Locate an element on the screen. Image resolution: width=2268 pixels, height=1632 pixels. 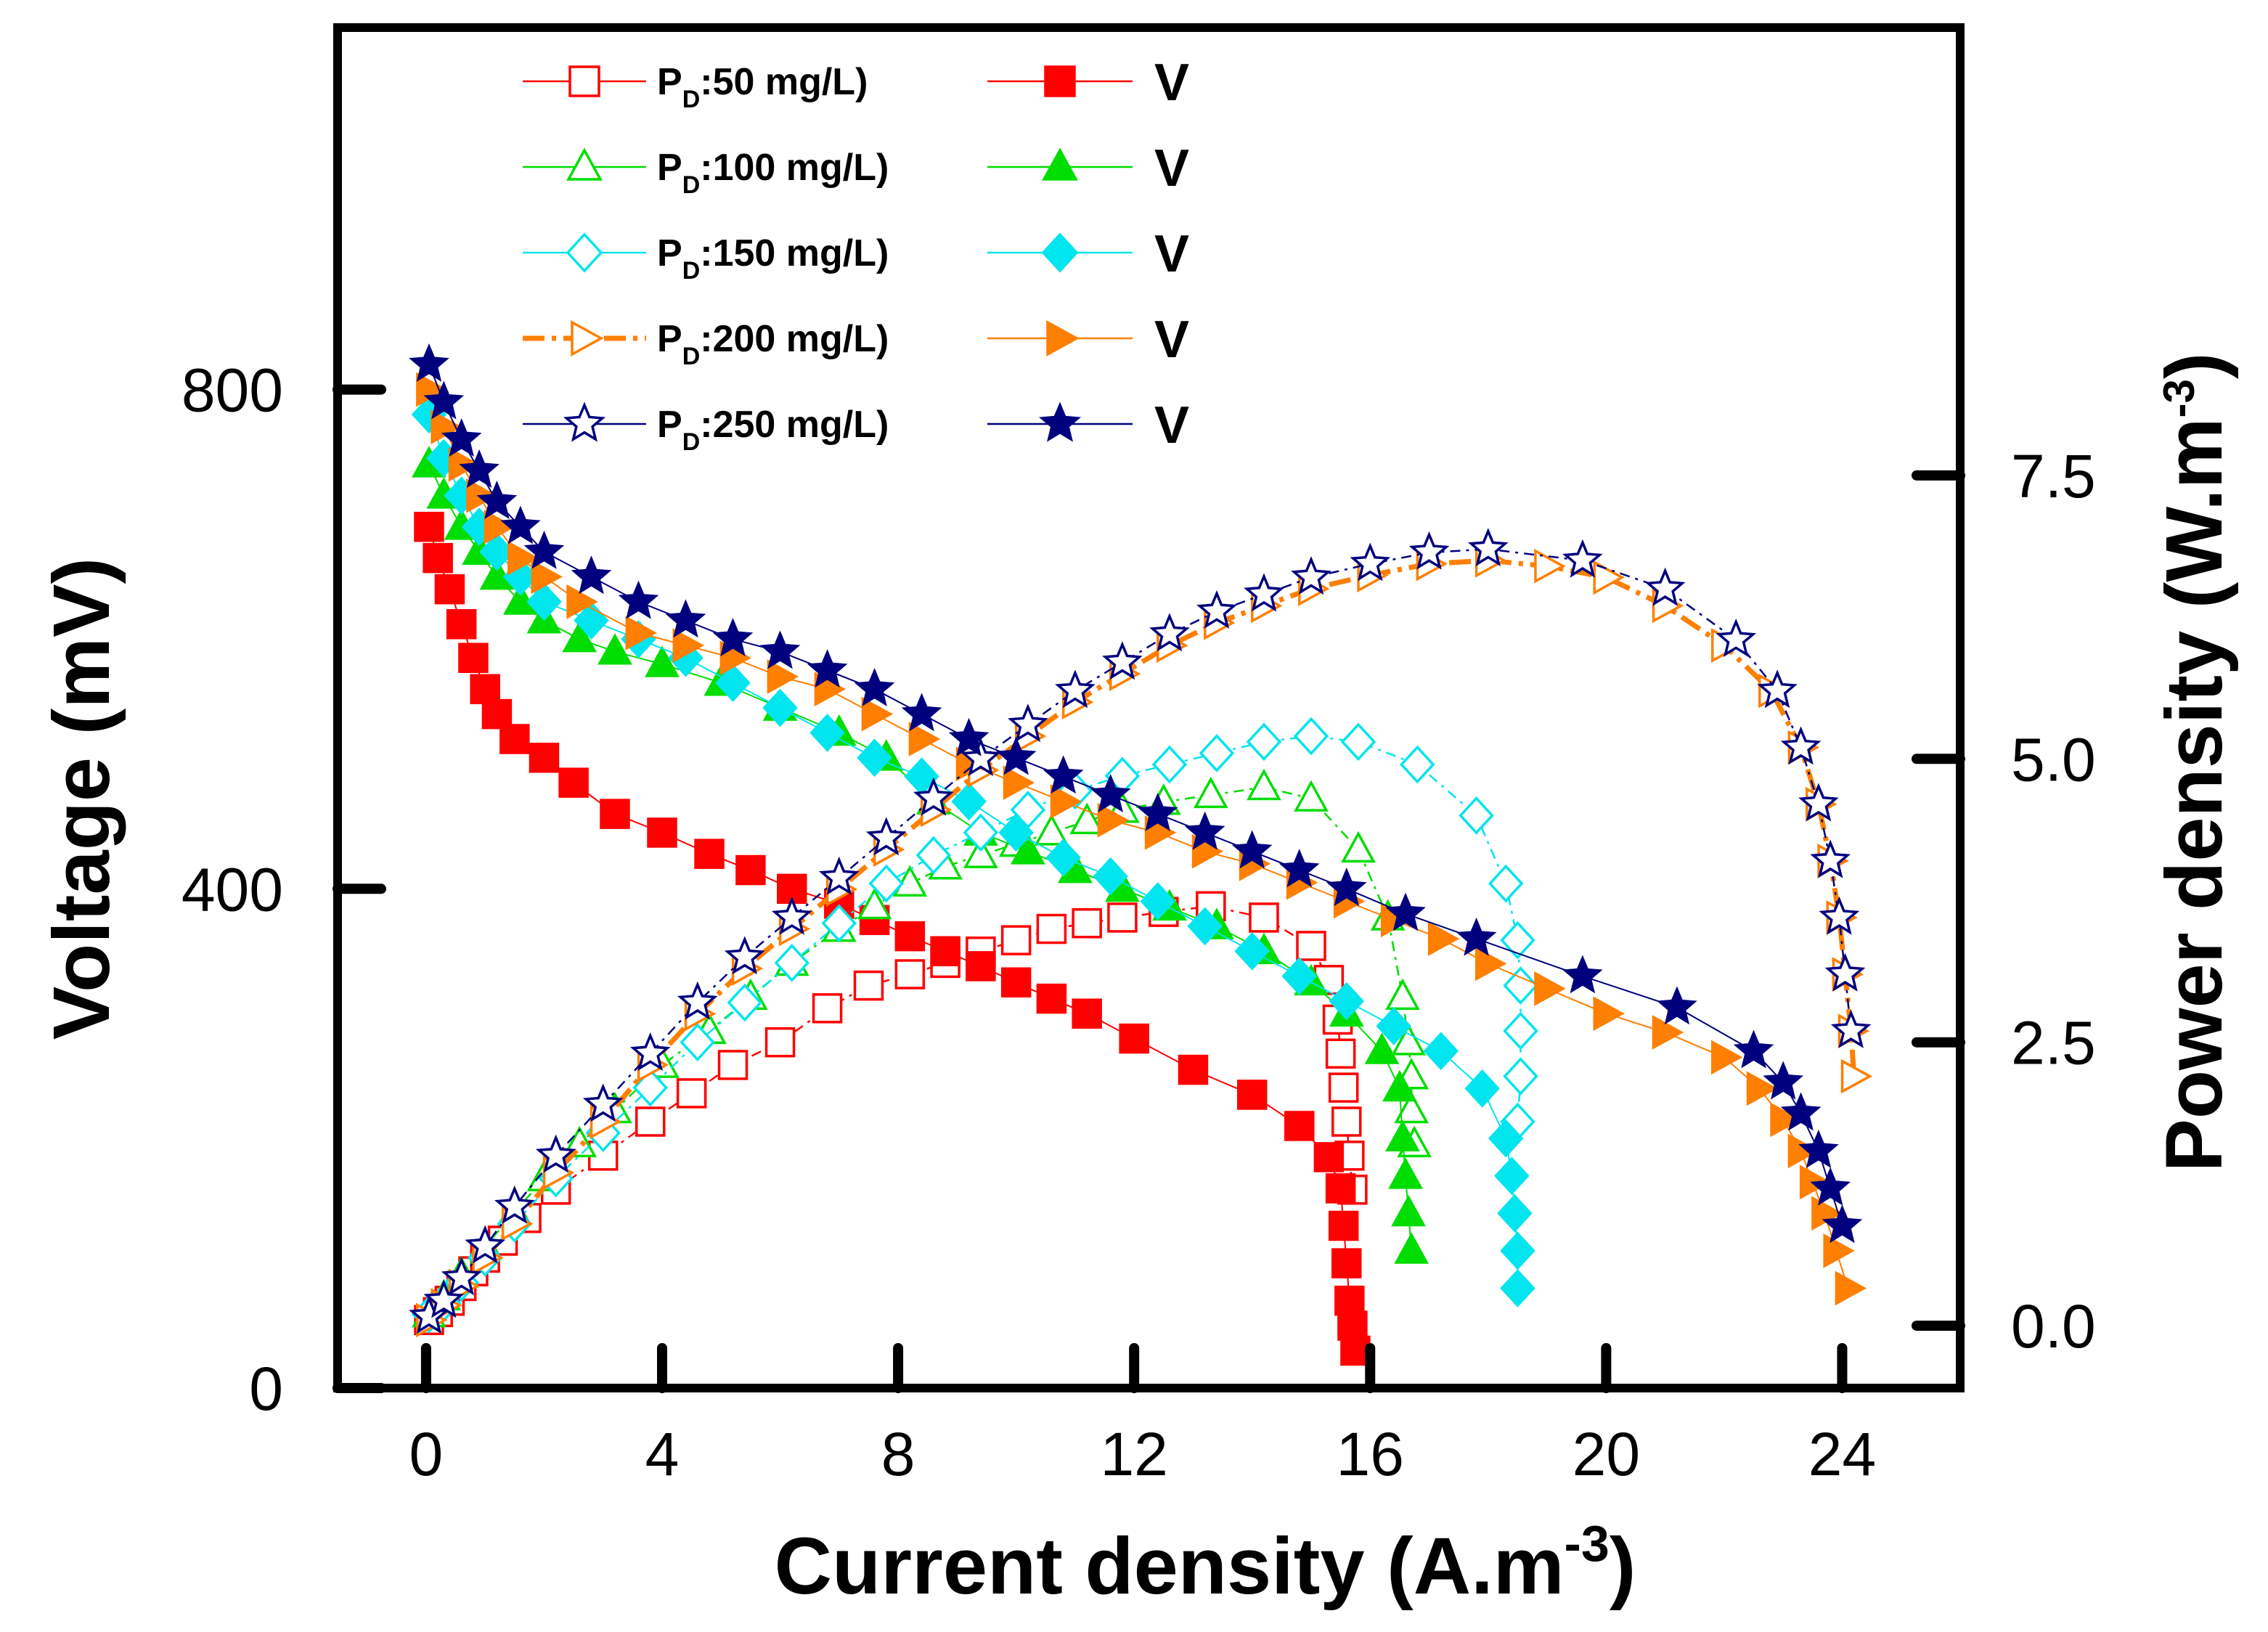
legend-entry-3: PD:150 mg/L) V is located at coordinates (856, 255).